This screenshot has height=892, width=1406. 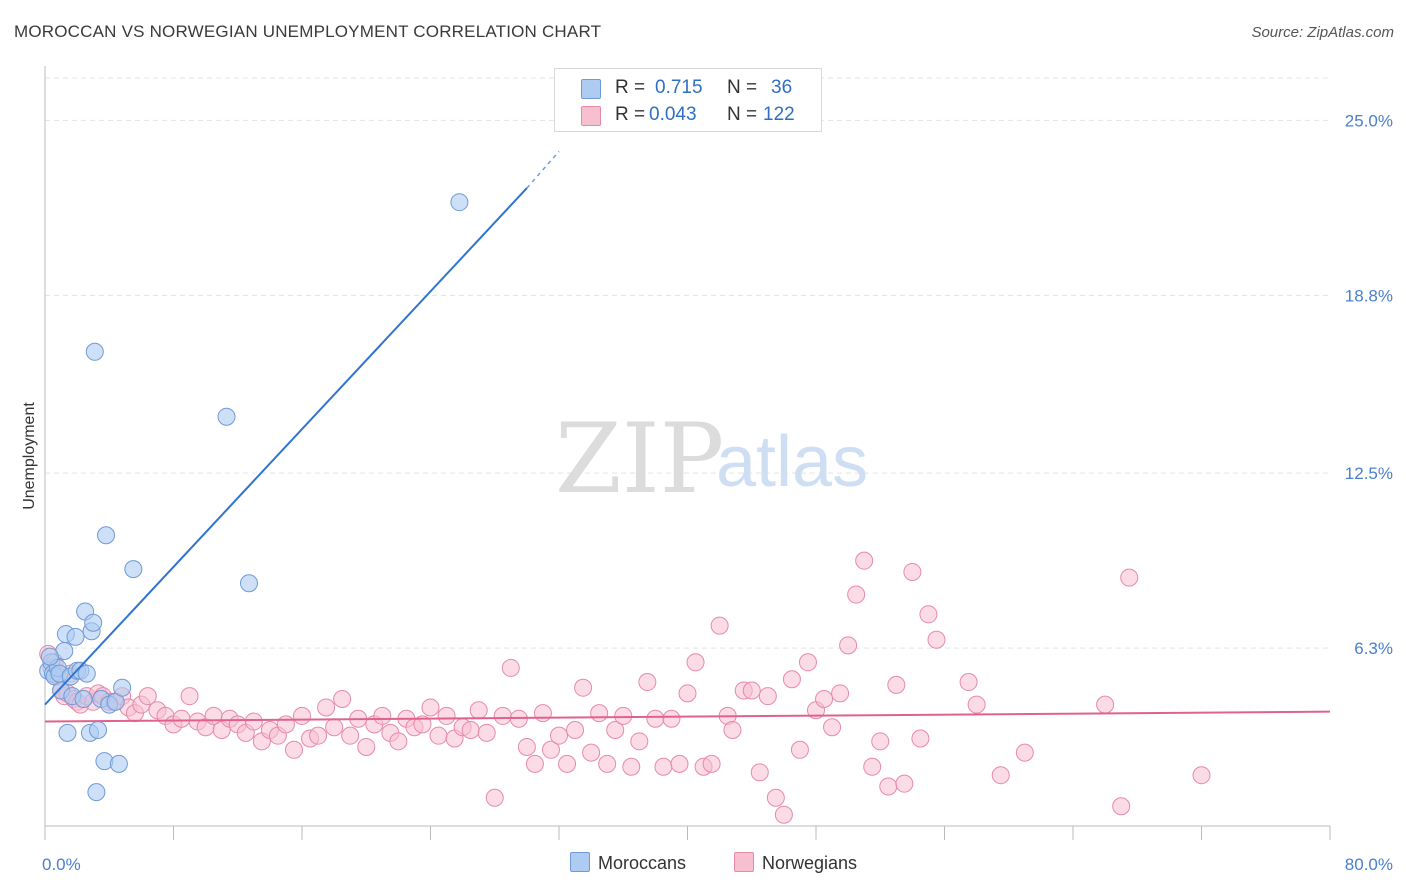 I want to click on legend-row-moroccans: R = 0.715 N = 36, so click(x=688, y=89).